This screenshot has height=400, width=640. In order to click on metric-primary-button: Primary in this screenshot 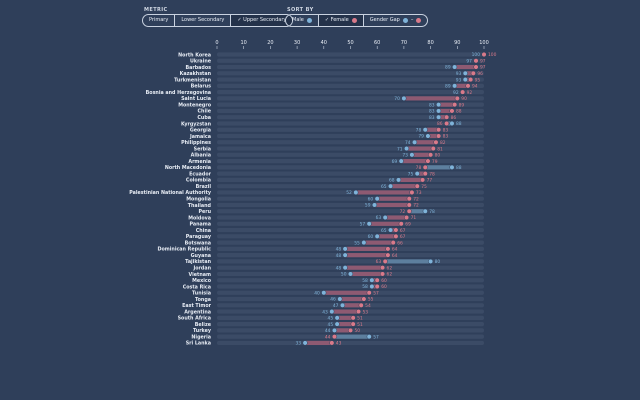, I will do `click(159, 20)`.